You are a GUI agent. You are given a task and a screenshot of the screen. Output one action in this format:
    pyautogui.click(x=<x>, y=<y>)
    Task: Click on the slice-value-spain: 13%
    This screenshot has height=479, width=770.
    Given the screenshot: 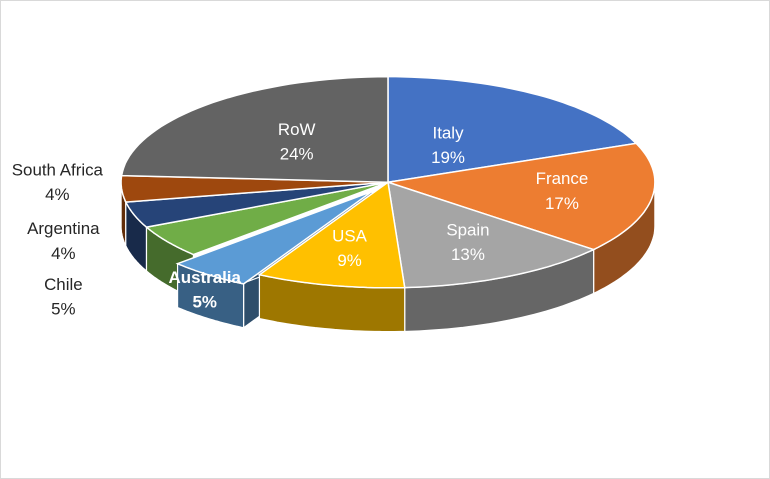 What is the action you would take?
    pyautogui.click(x=468, y=254)
    